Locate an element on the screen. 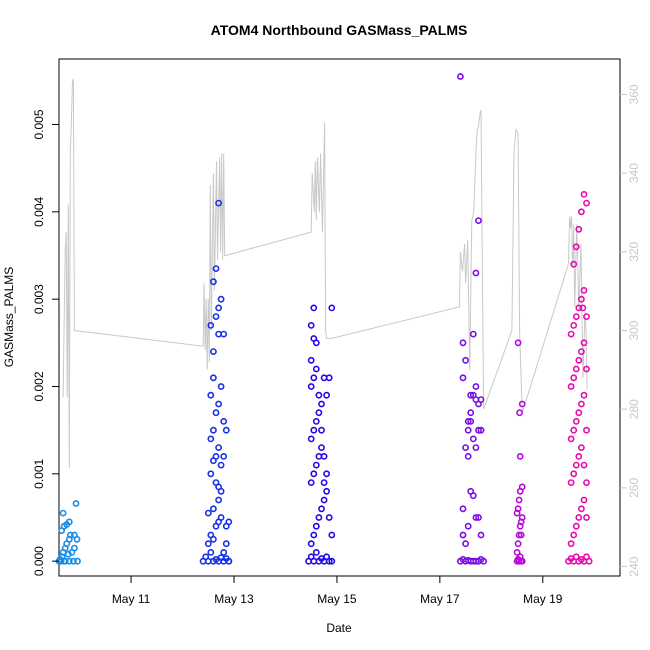 The image size is (650, 650). x-axis: May 11 May 13 May 15 May 17 May 19 is located at coordinates (337, 591).